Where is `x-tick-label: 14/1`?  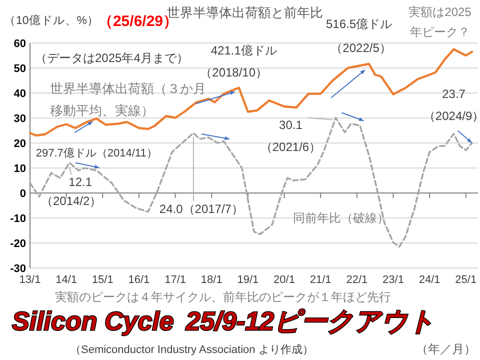
x-tick-label: 14/1 is located at coordinates (67, 280).